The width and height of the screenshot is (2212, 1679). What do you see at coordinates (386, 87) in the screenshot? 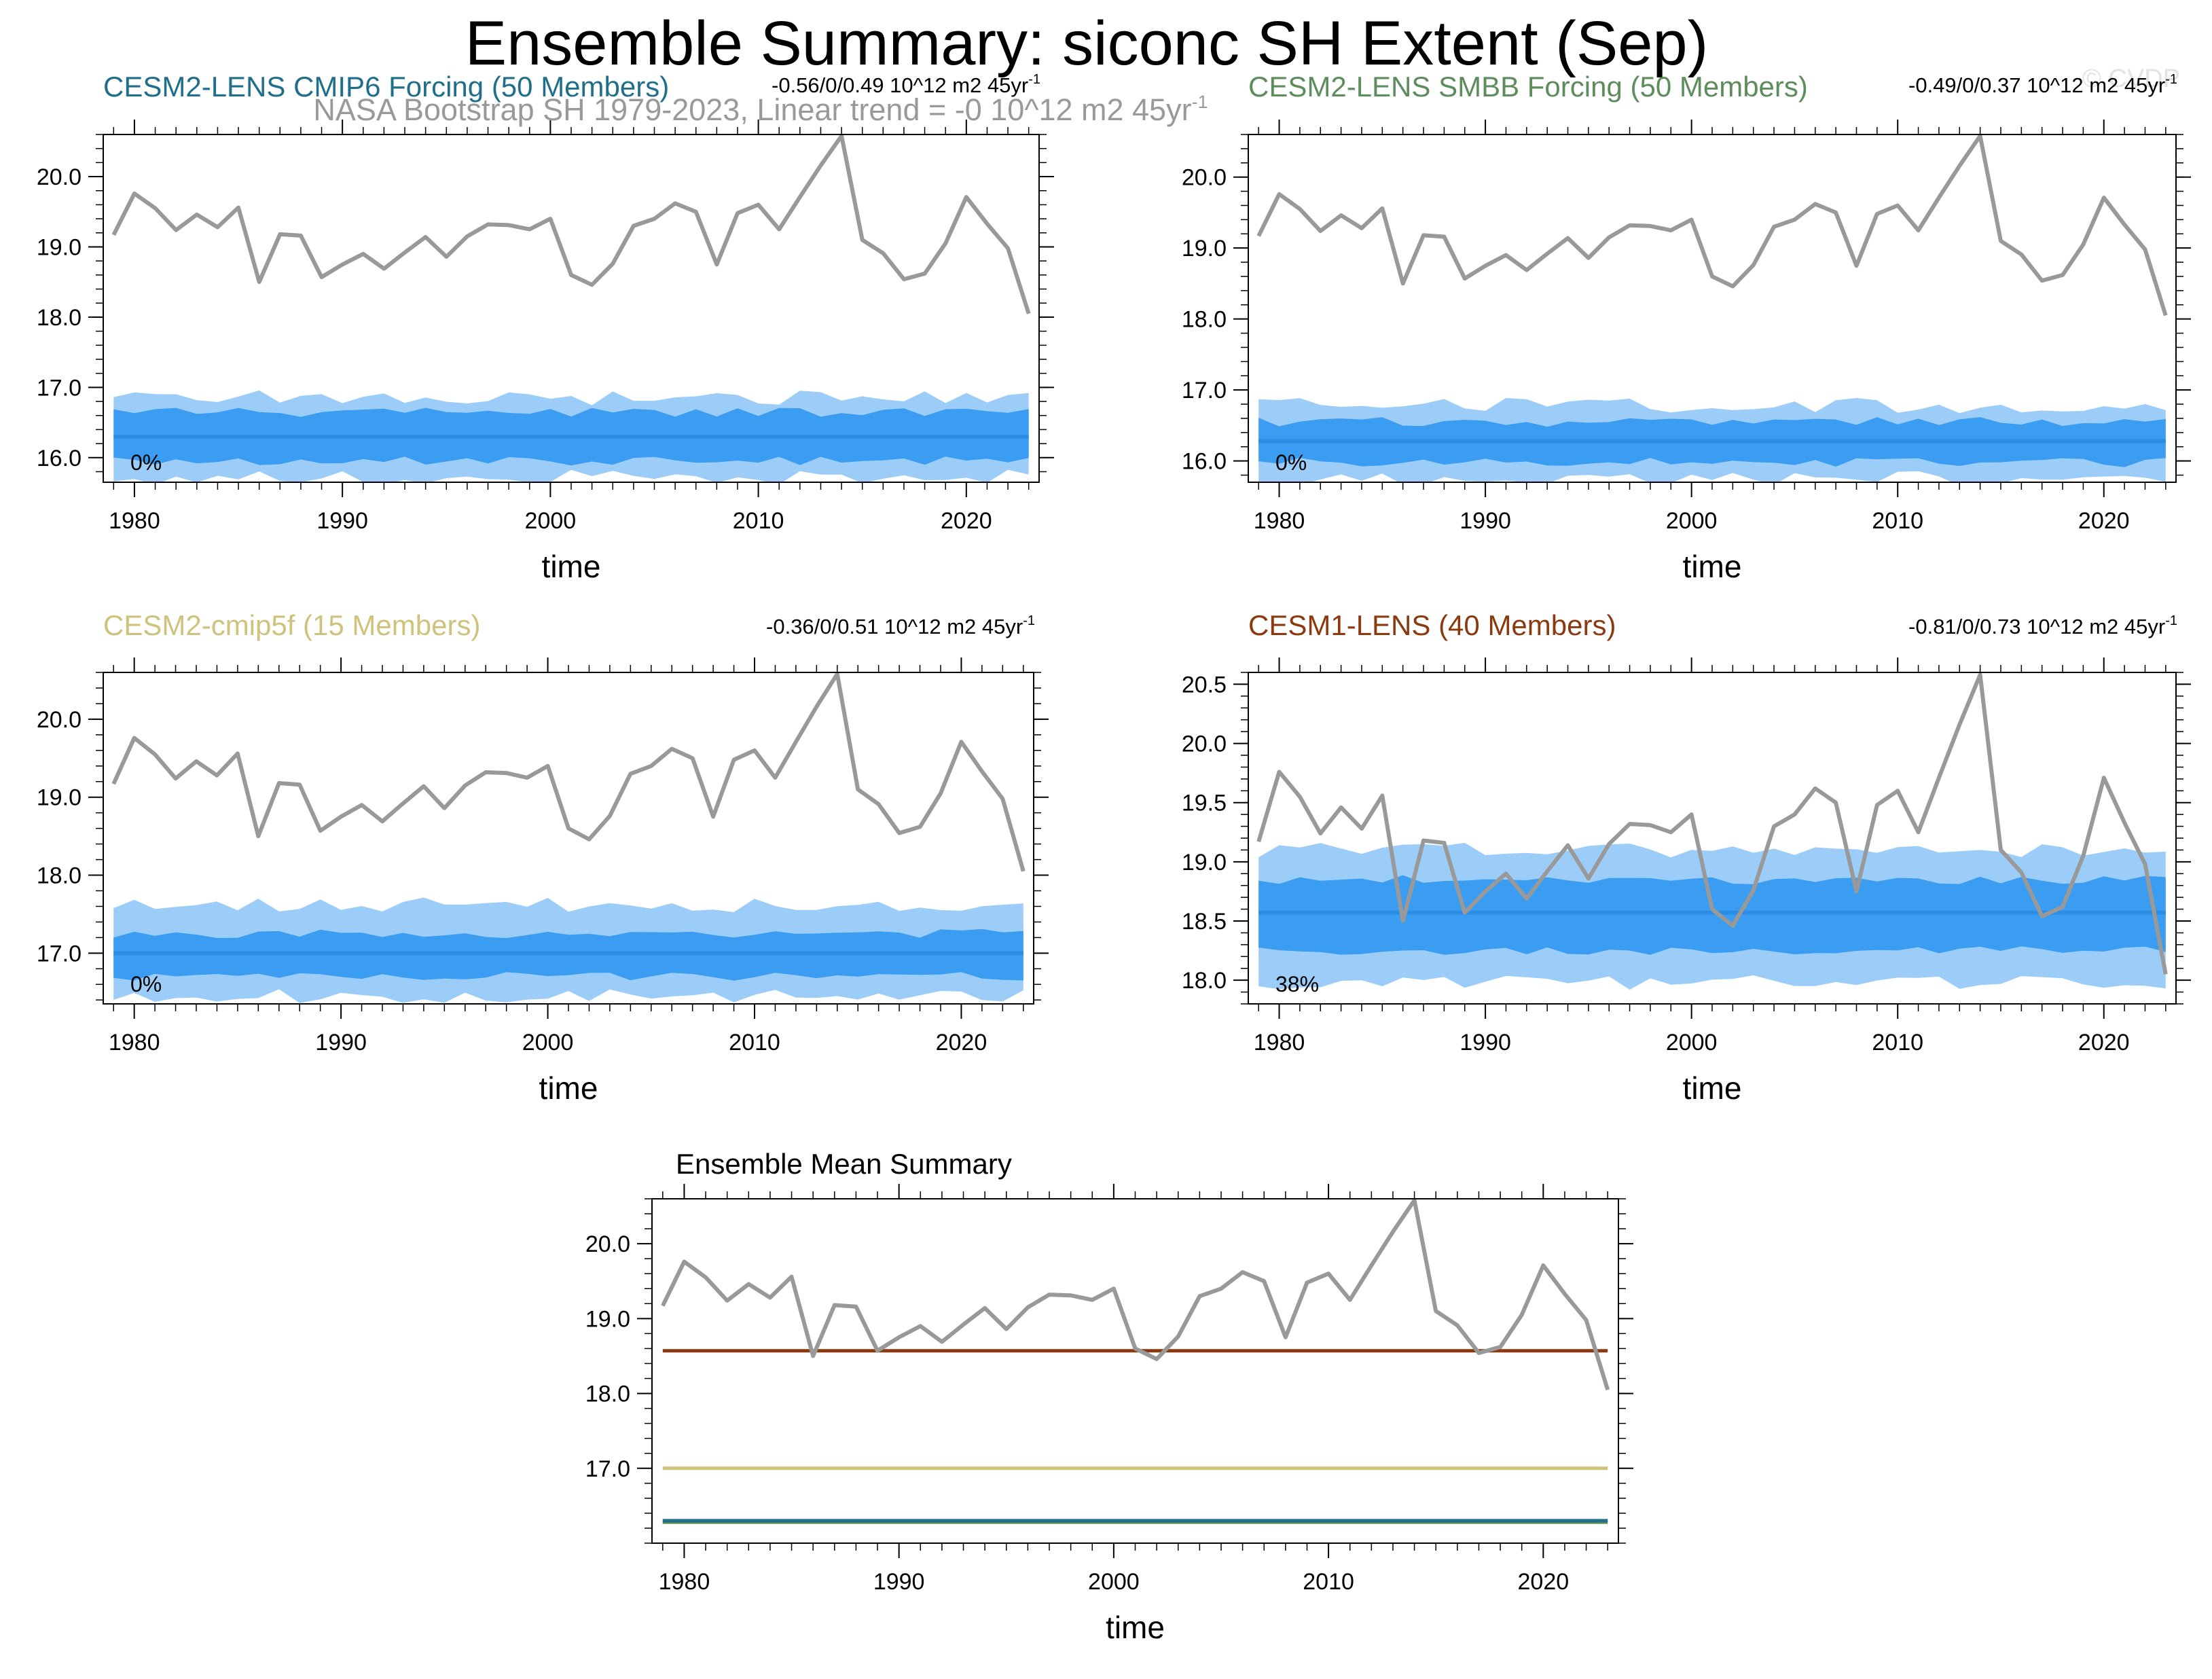
I see `panel-title: CESM2-LENS CMIP6 Forcing (50 Members)` at bounding box center [386, 87].